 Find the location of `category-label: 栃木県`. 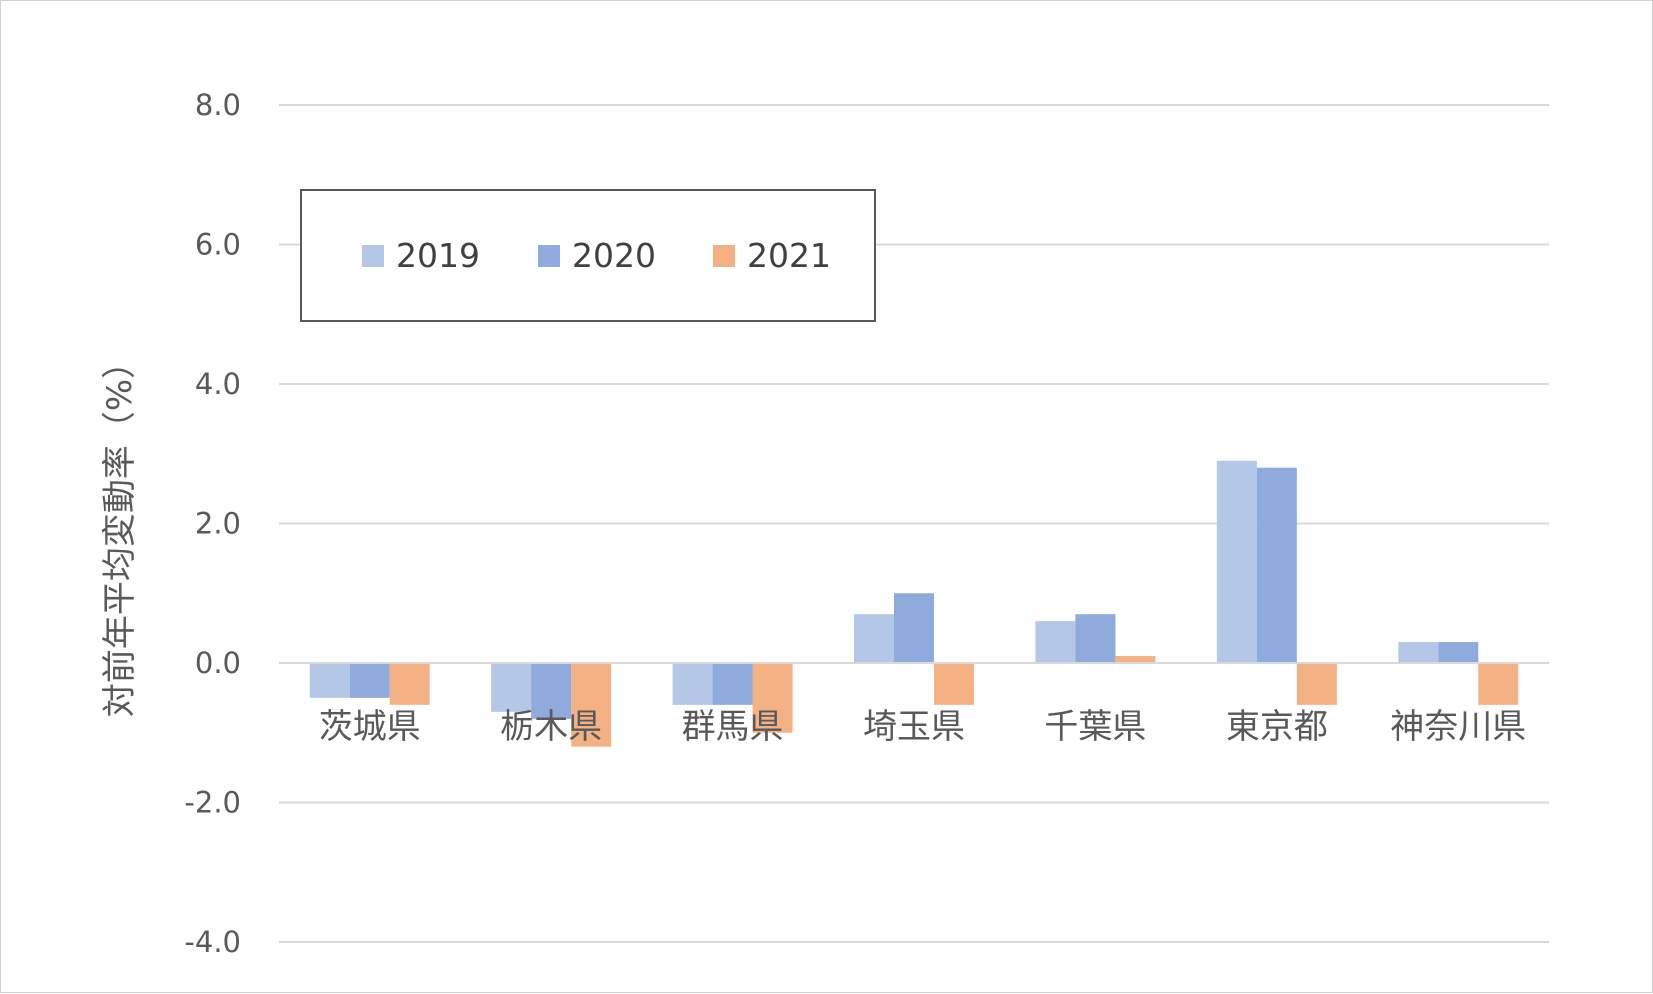

category-label: 栃木県 is located at coordinates (551, 727).